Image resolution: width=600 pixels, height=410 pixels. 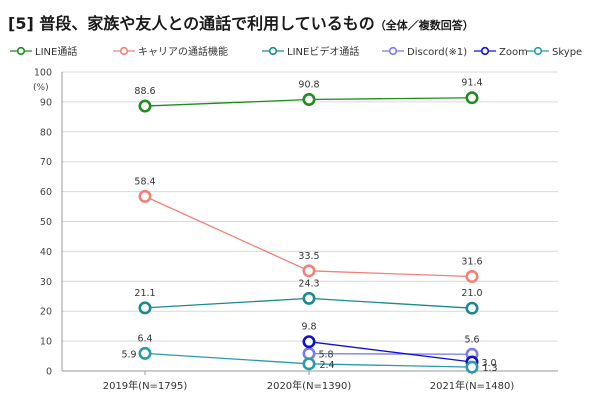 I want to click on legend-label-2: LINEビデオ通話, so click(x=323, y=51).